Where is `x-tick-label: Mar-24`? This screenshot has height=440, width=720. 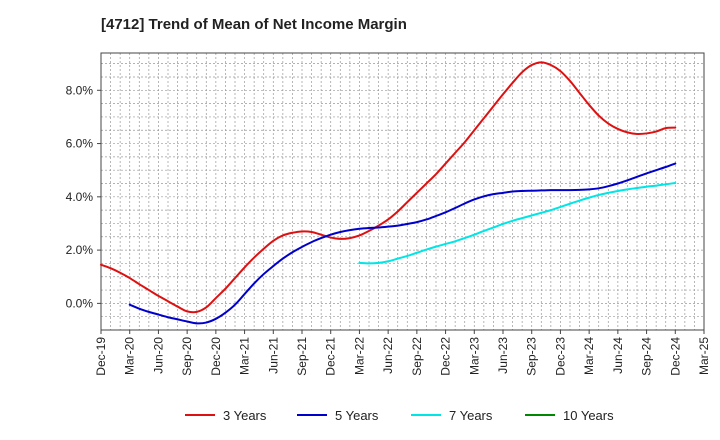 x-tick-label: Mar-24 is located at coordinates (589, 356).